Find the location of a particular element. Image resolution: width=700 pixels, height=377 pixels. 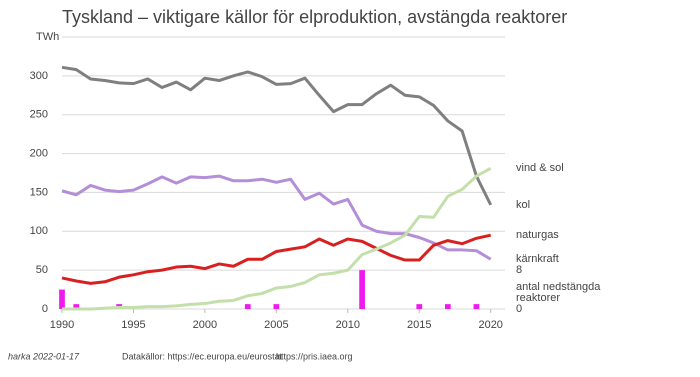

x-tick-label: 1990 is located at coordinates (62, 325).